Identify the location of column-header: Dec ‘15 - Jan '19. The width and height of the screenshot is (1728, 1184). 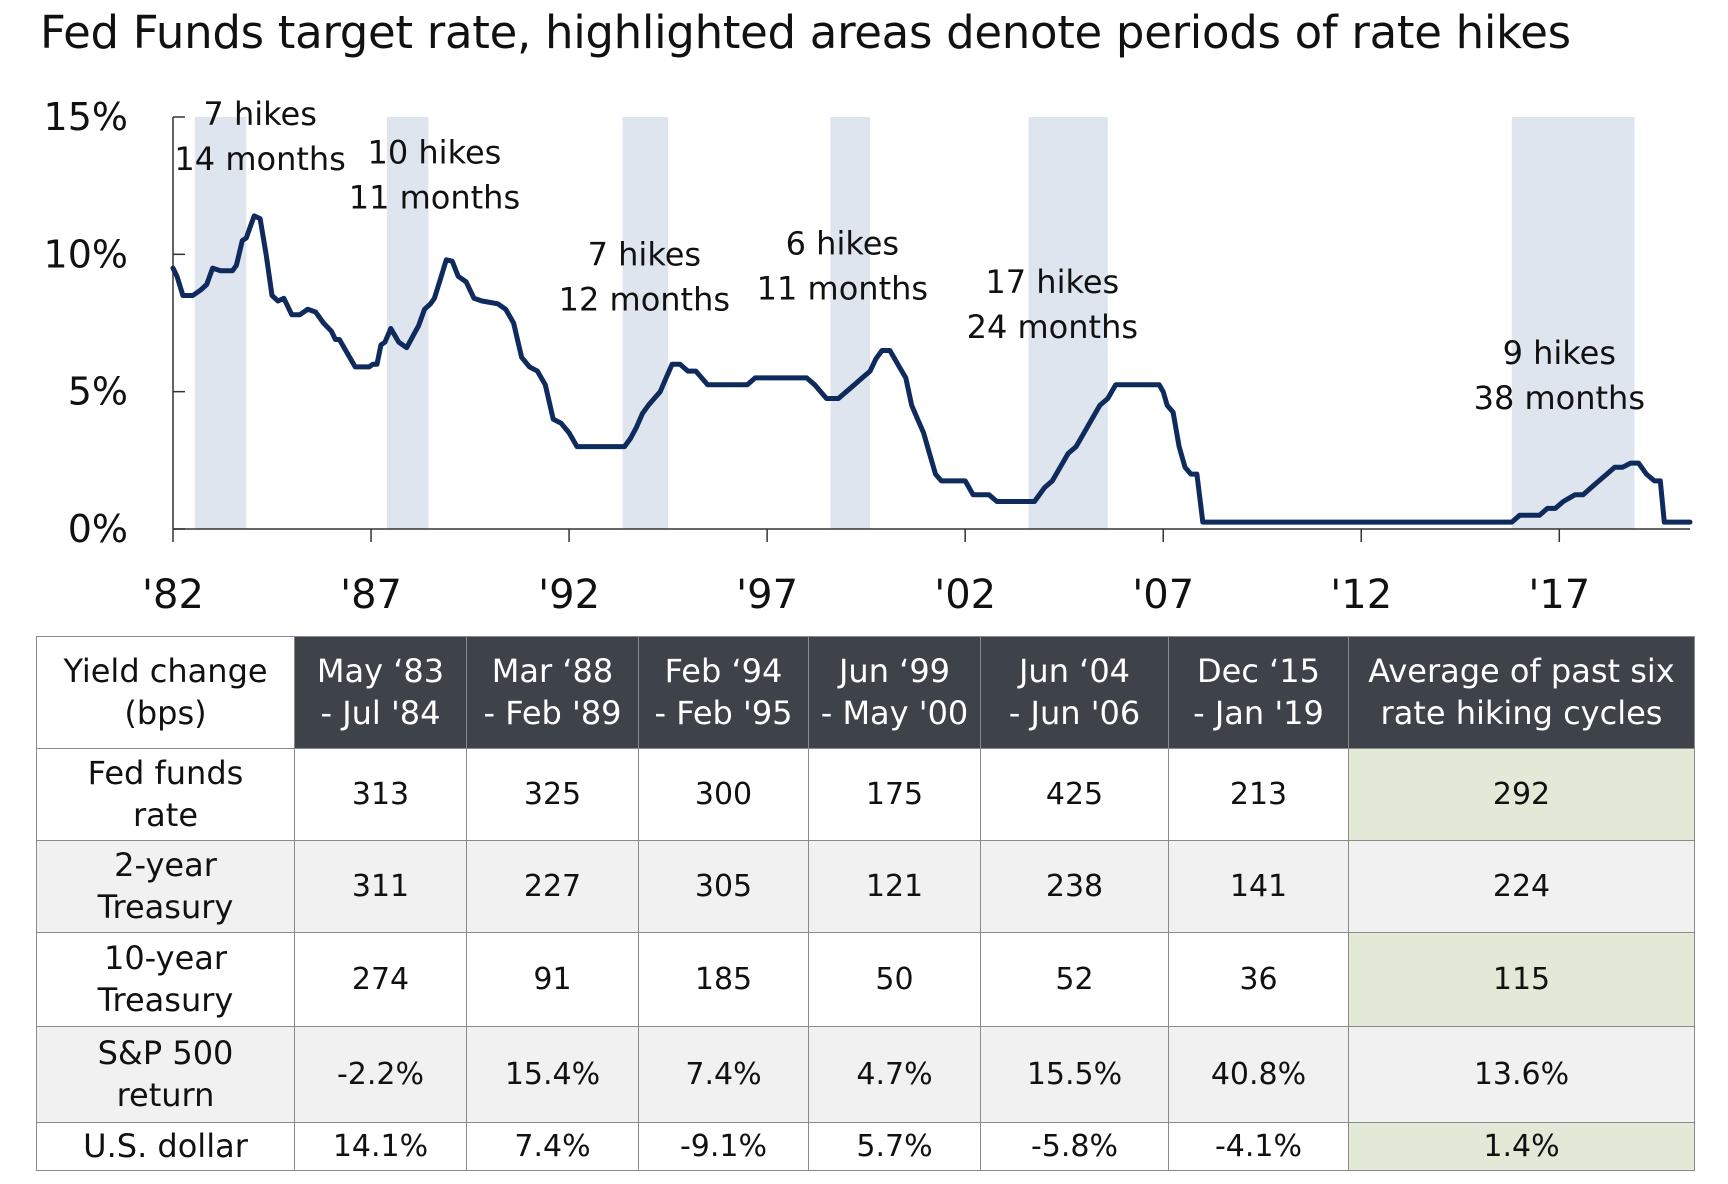
(1258, 692).